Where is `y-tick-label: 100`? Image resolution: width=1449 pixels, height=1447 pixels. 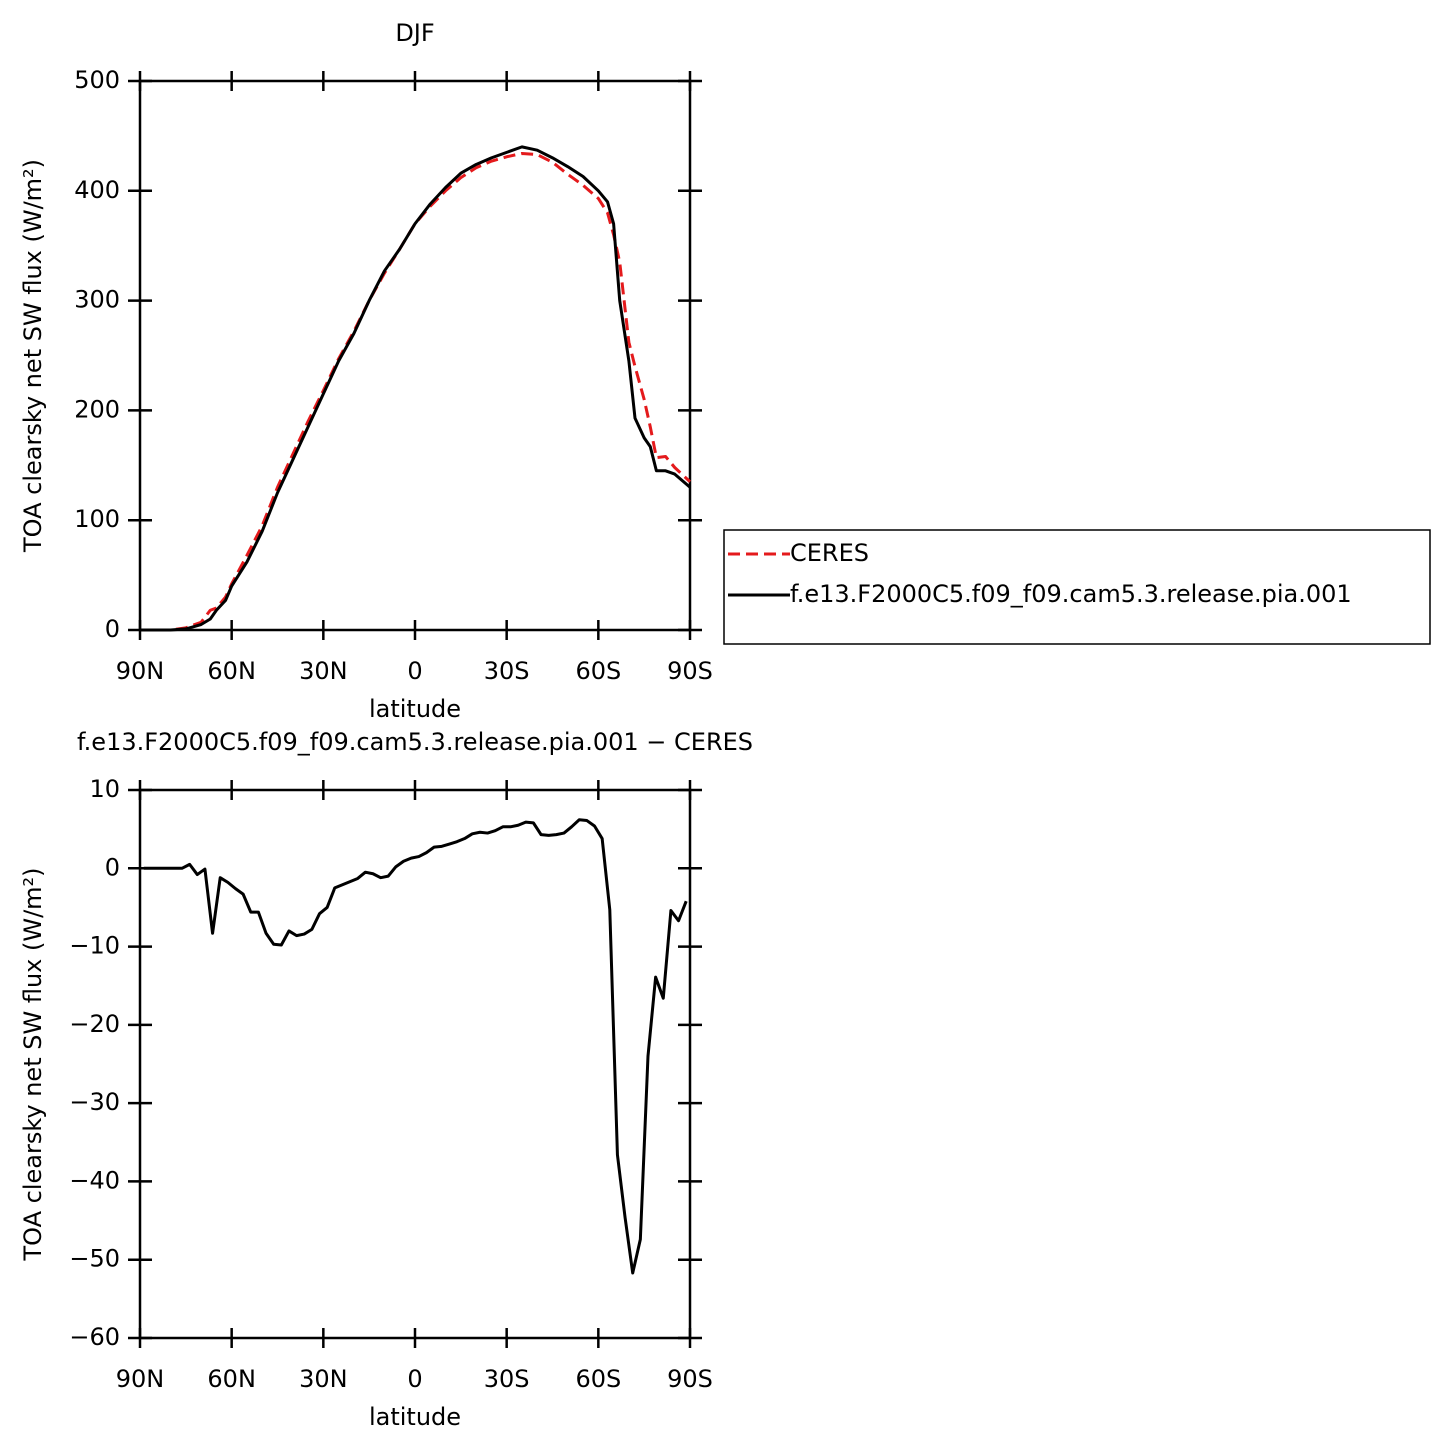 y-tick-label: 100 is located at coordinates (97, 519).